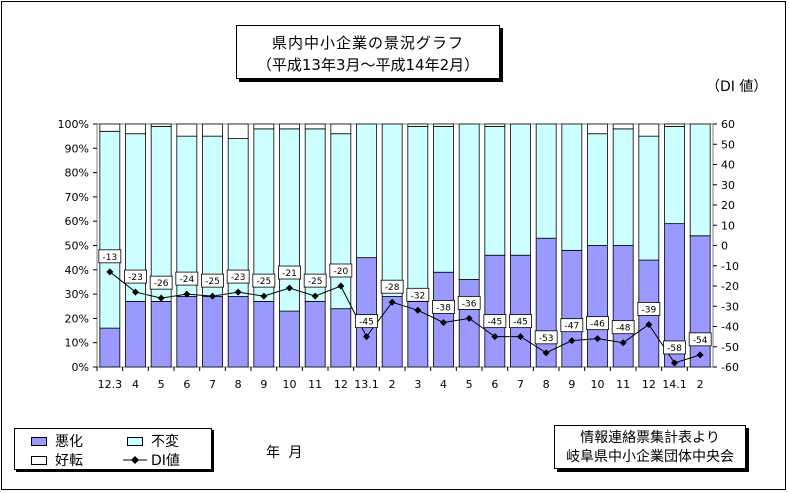  What do you see at coordinates (728, 225) in the screenshot?
I see `y-right-tick-label: 10` at bounding box center [728, 225].